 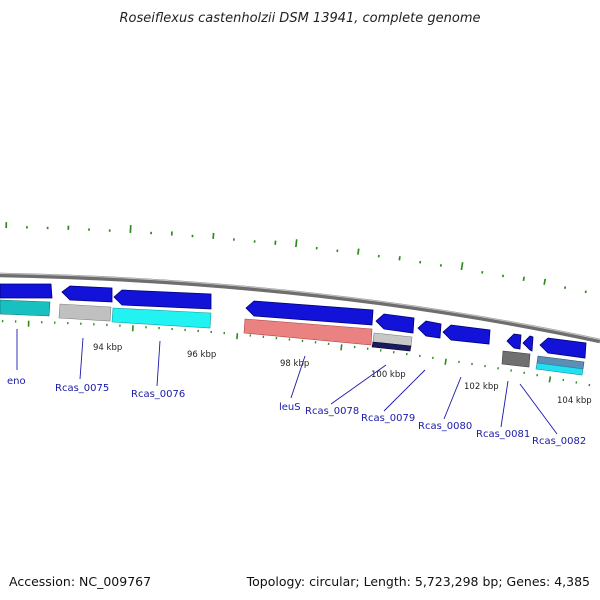 I want to click on scale-label-100: 100 kbp, so click(x=388, y=375).